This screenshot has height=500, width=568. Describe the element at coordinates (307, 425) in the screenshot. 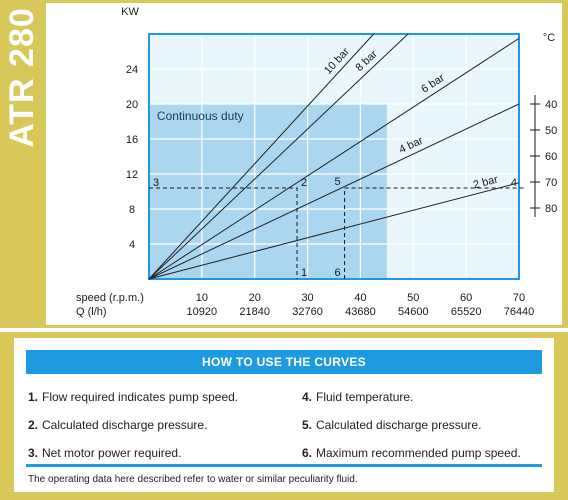

I see `howto-item-number: 5.` at that location.